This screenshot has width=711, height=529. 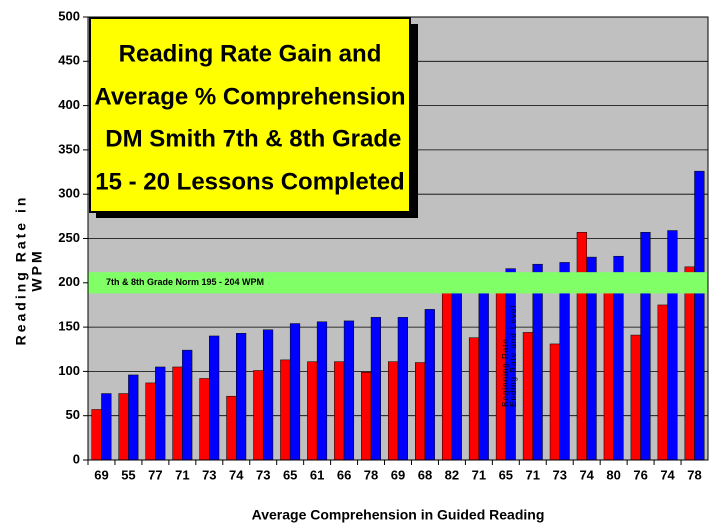 What do you see at coordinates (250, 53) in the screenshot?
I see `title: Reading Rate Gain and` at bounding box center [250, 53].